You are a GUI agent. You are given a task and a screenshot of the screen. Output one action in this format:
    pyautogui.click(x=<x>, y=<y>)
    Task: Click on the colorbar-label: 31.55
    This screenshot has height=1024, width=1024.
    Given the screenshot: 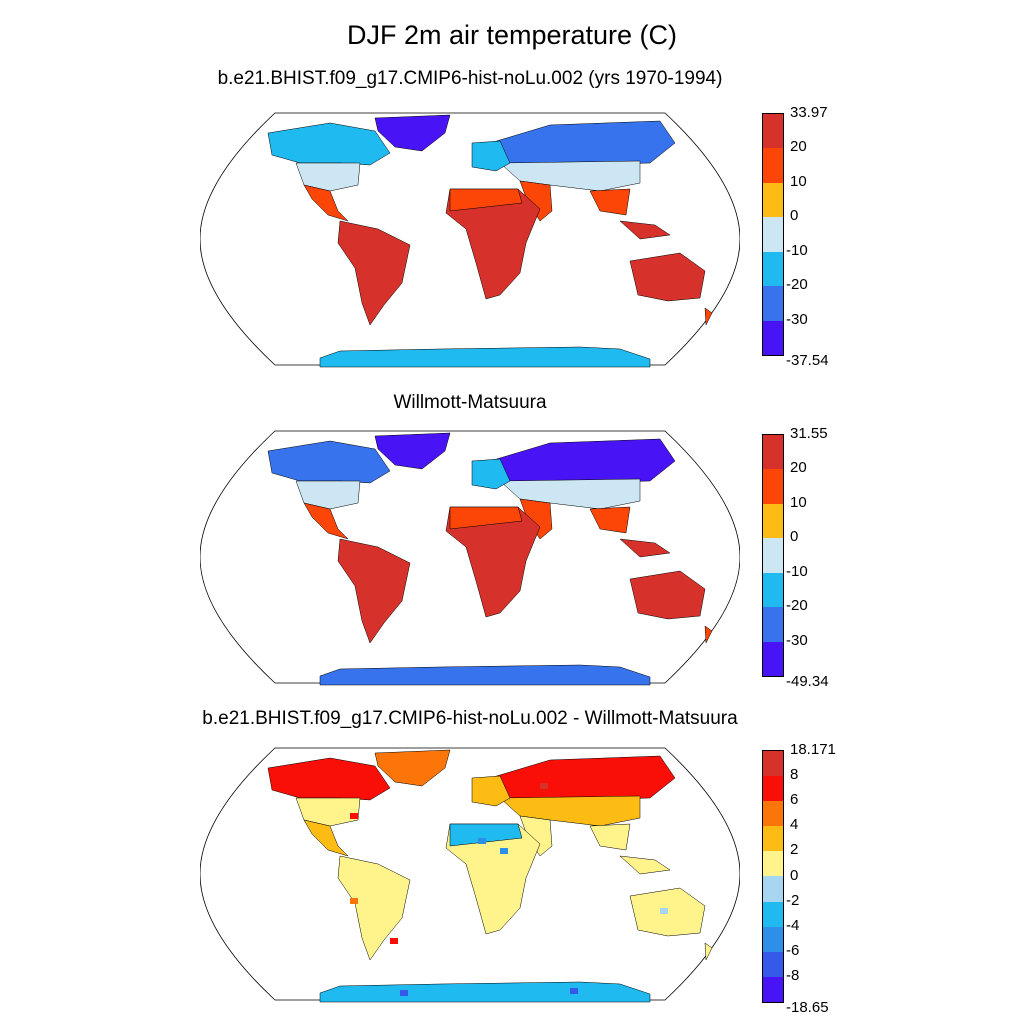 What is the action you would take?
    pyautogui.click(x=809, y=433)
    